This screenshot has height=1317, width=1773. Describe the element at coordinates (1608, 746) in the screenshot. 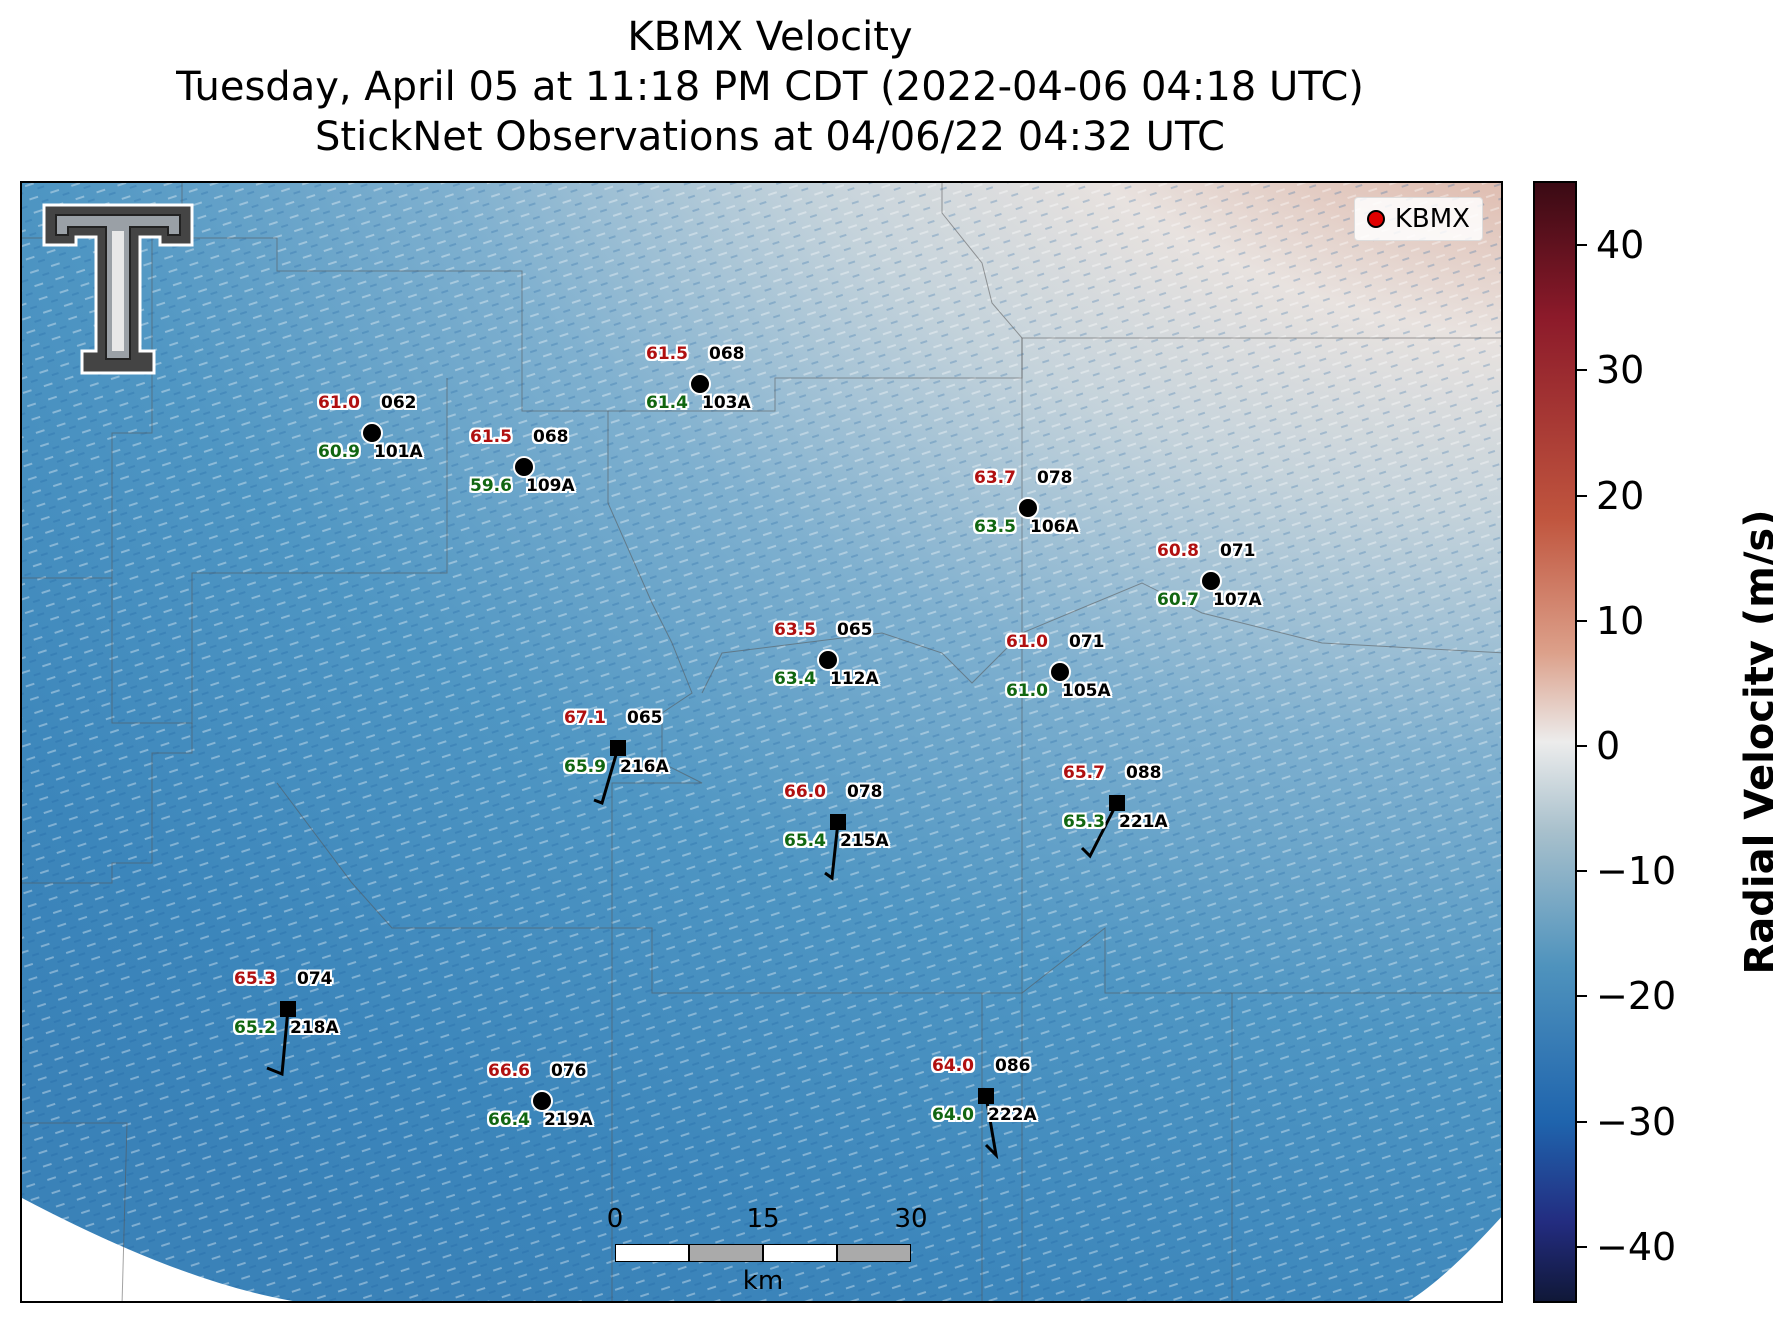

I see `colorbar-tick-label: 0` at that location.